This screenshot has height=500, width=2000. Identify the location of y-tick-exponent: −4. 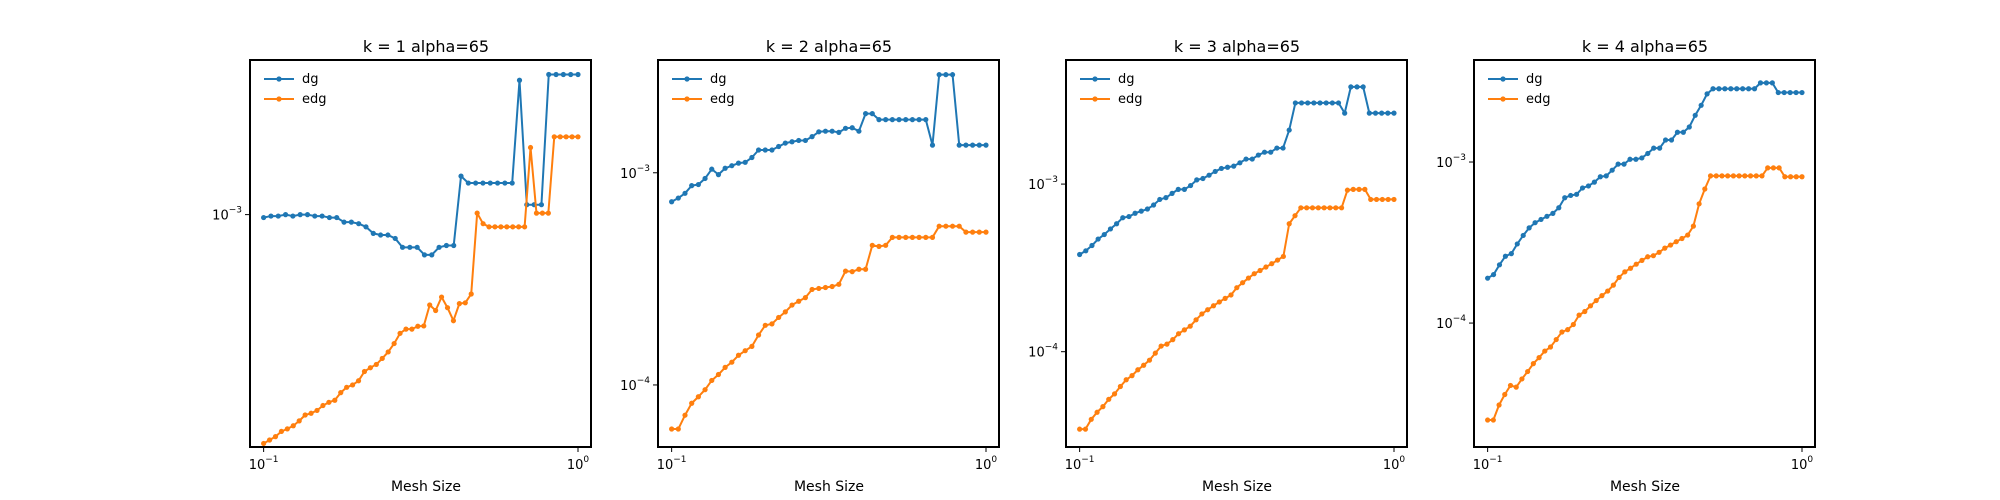
(1460, 319).